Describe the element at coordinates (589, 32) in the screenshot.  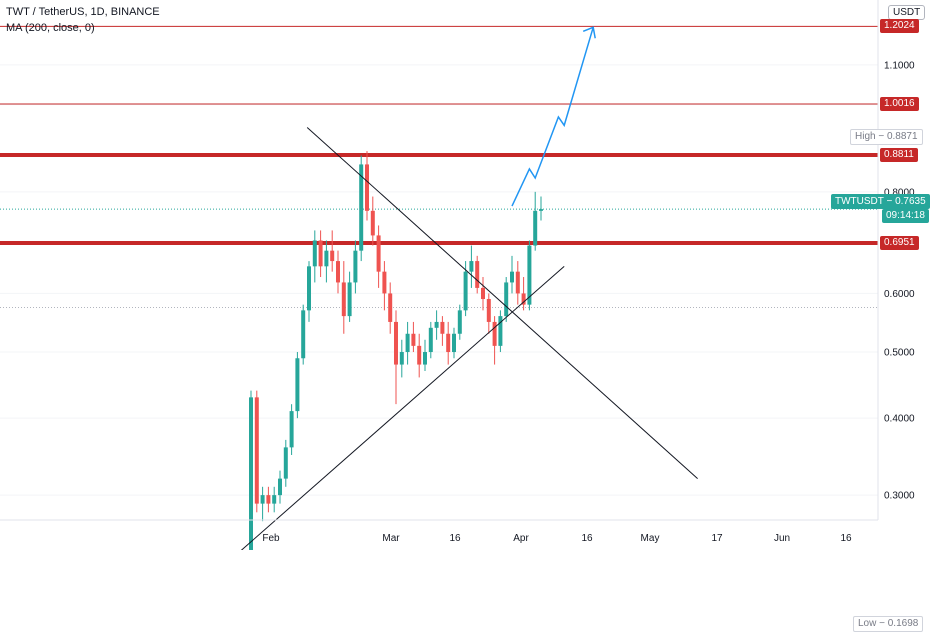
I see `projection-arrowhead` at that location.